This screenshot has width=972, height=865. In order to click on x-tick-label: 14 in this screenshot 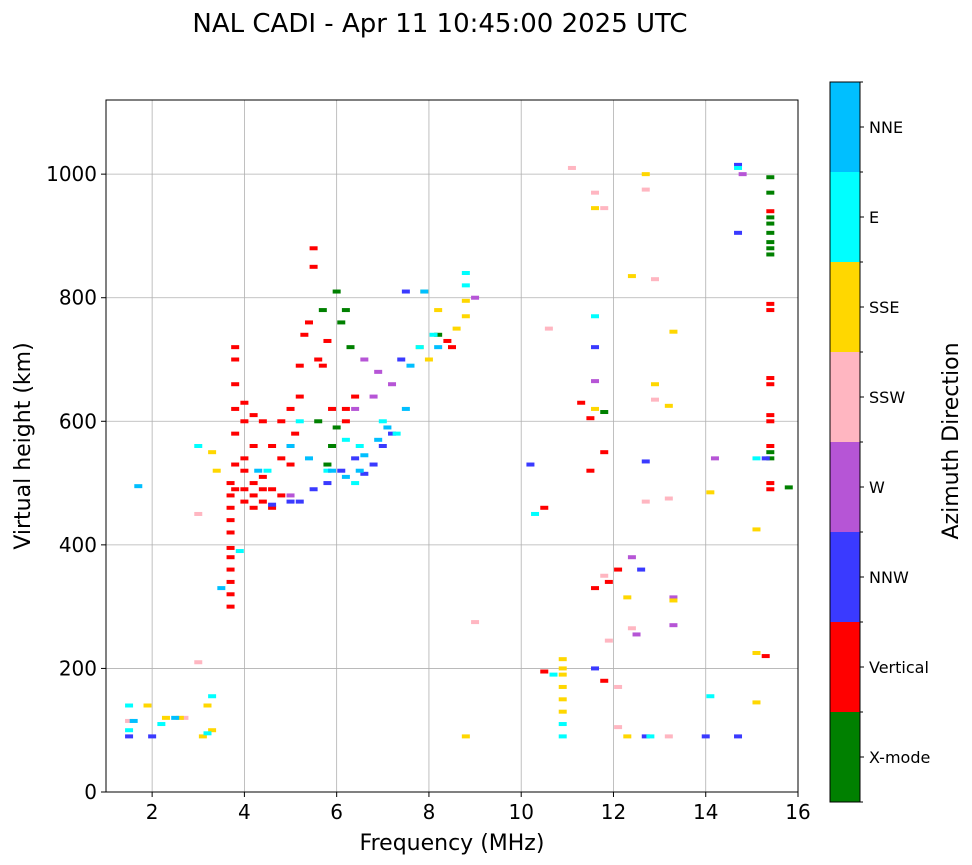, I will do `click(705, 812)`.